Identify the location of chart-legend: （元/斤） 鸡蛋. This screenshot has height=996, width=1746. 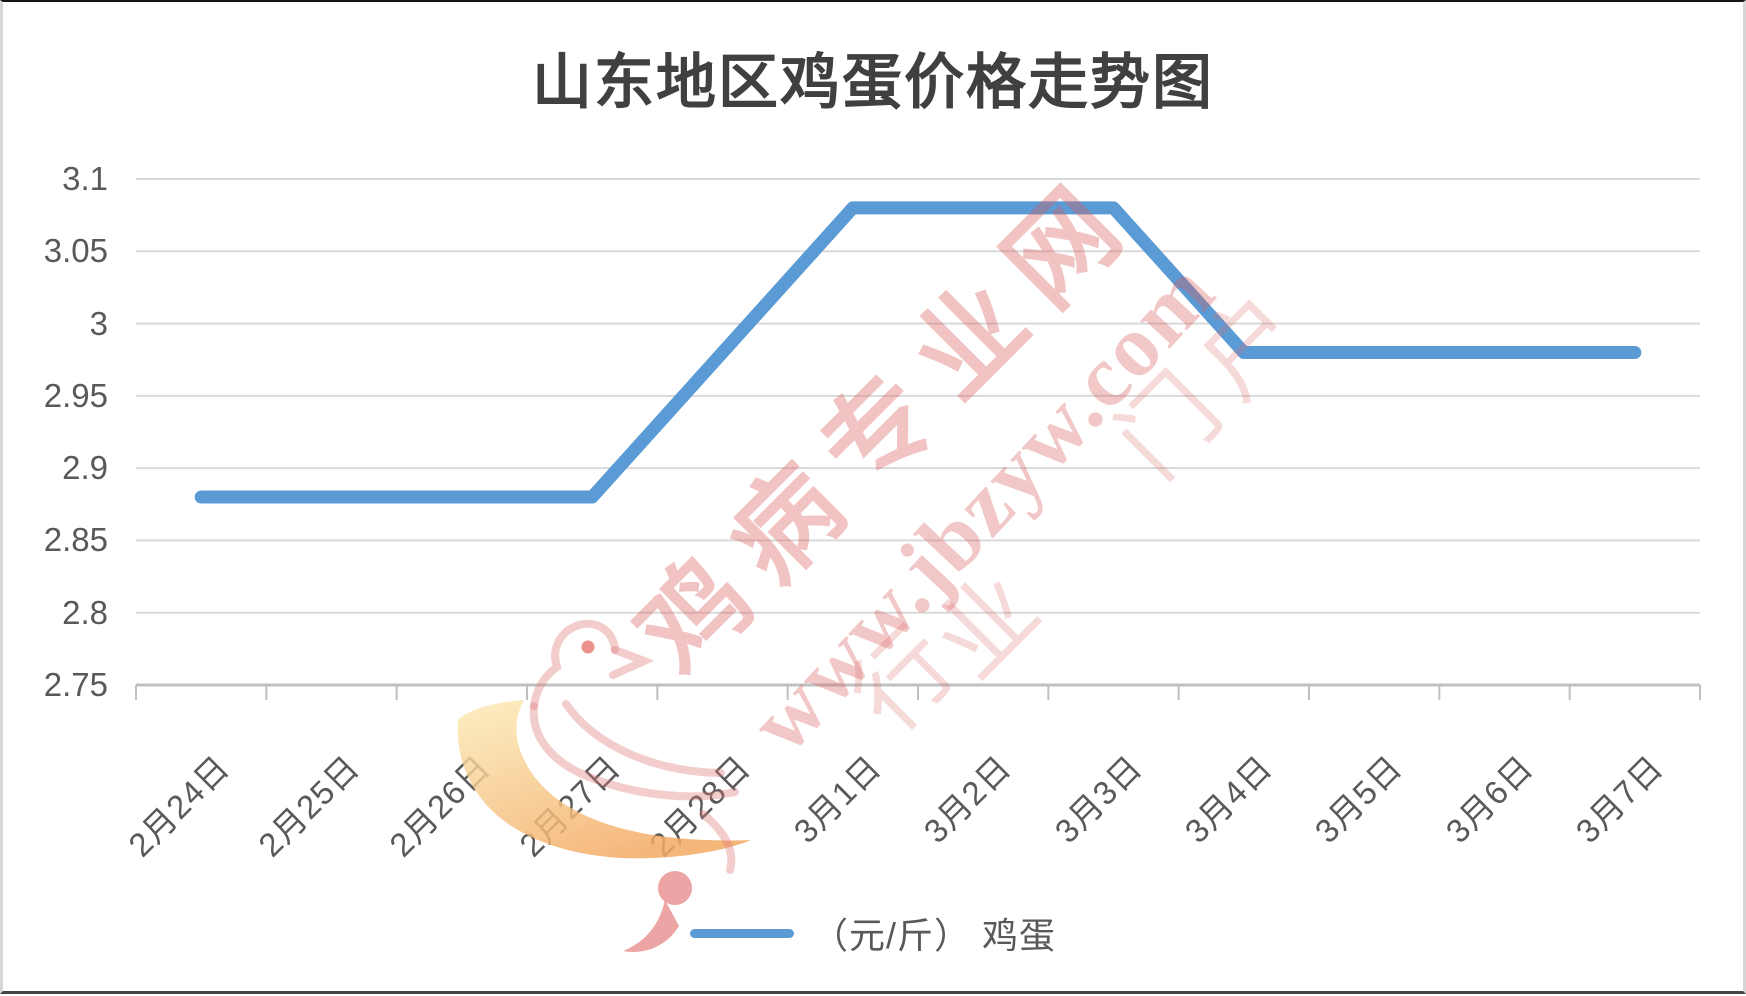
(873, 933).